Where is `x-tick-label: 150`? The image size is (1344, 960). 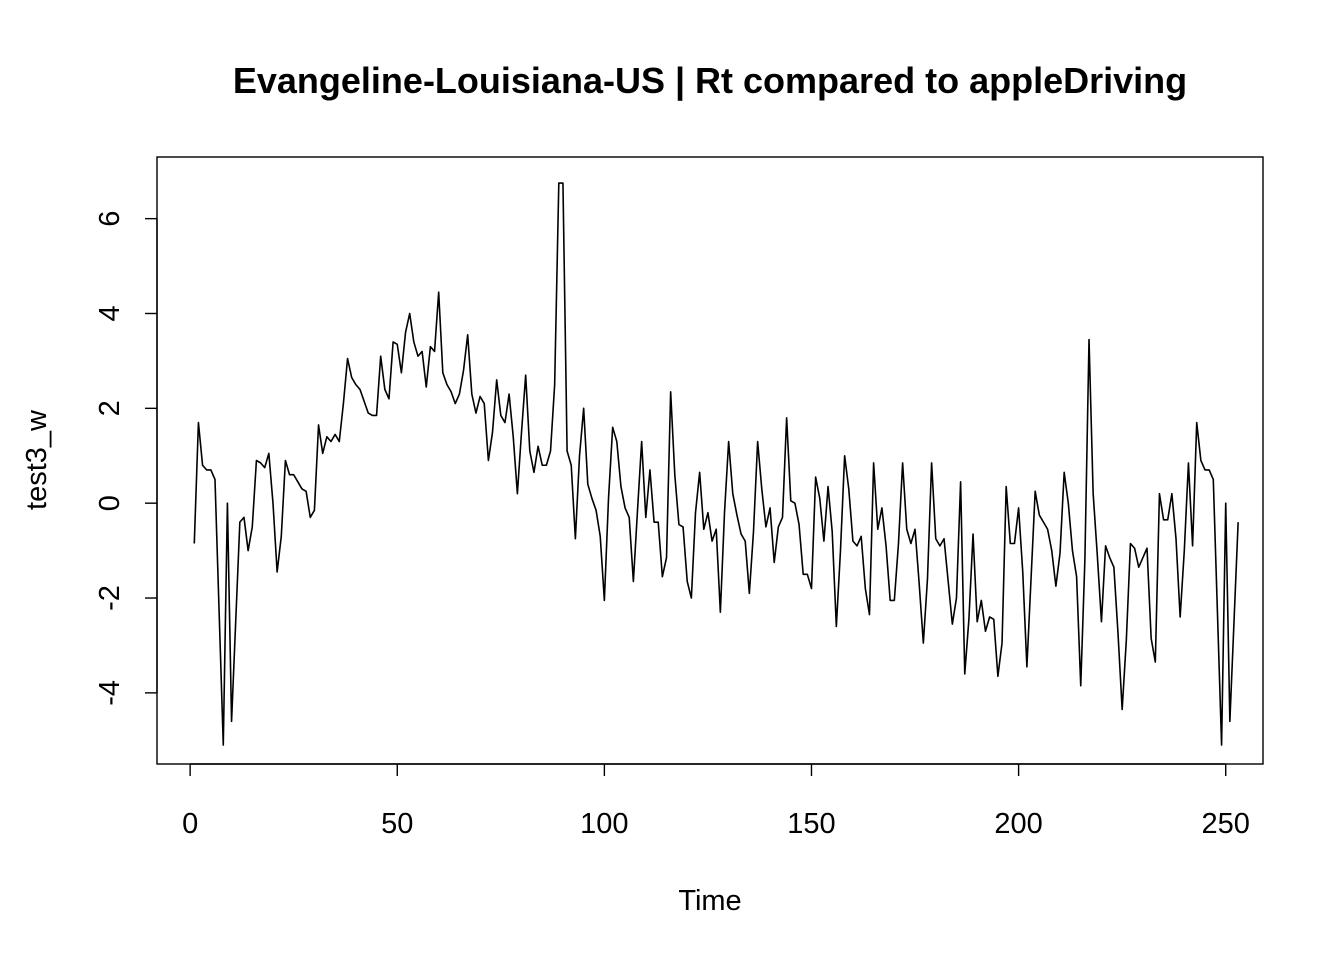 x-tick-label: 150 is located at coordinates (811, 824).